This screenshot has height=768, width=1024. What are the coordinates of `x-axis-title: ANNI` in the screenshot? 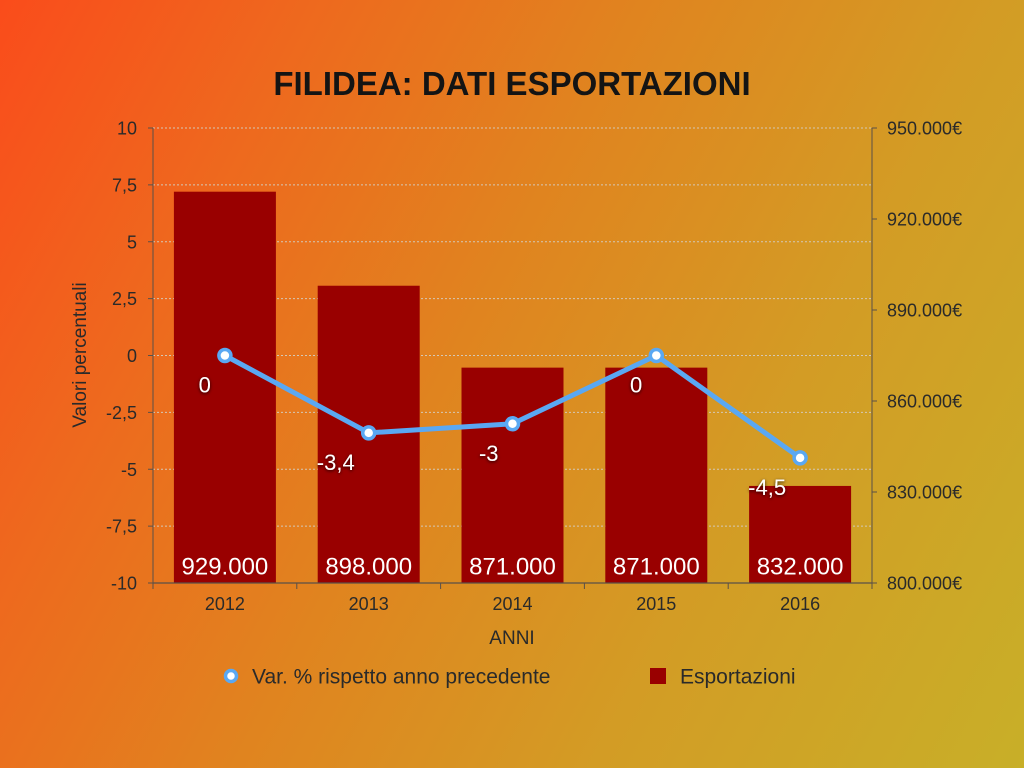 It's located at (511, 638).